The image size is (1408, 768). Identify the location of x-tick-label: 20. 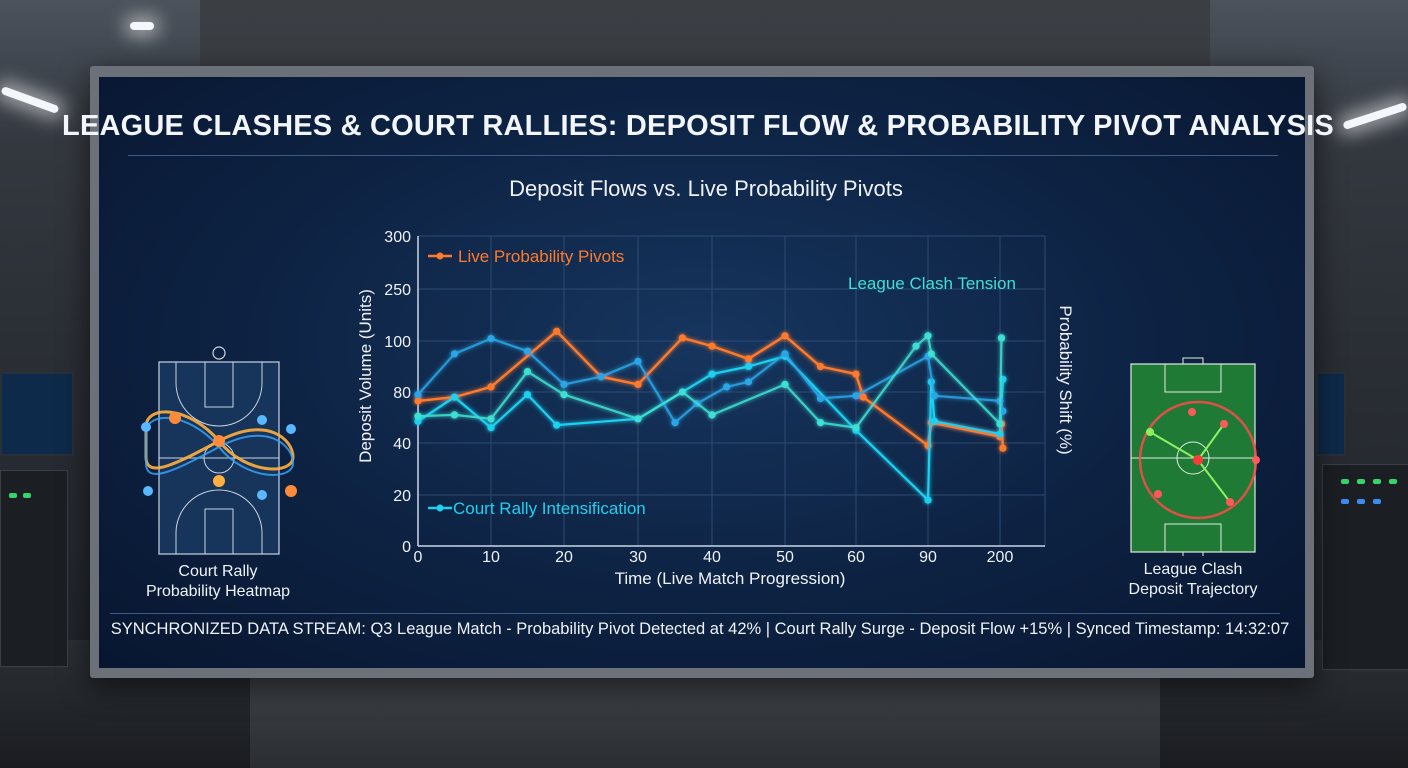
(564, 557).